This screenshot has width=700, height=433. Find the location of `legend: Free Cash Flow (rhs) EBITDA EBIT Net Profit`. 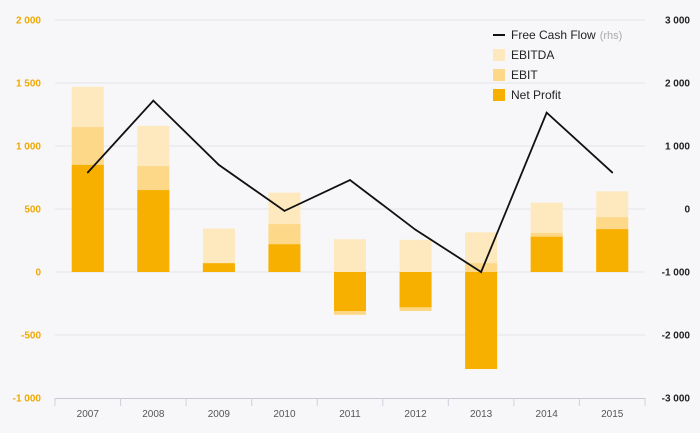

legend: Free Cash Flow (rhs) EBITDA EBIT Net Profit is located at coordinates (557, 65).